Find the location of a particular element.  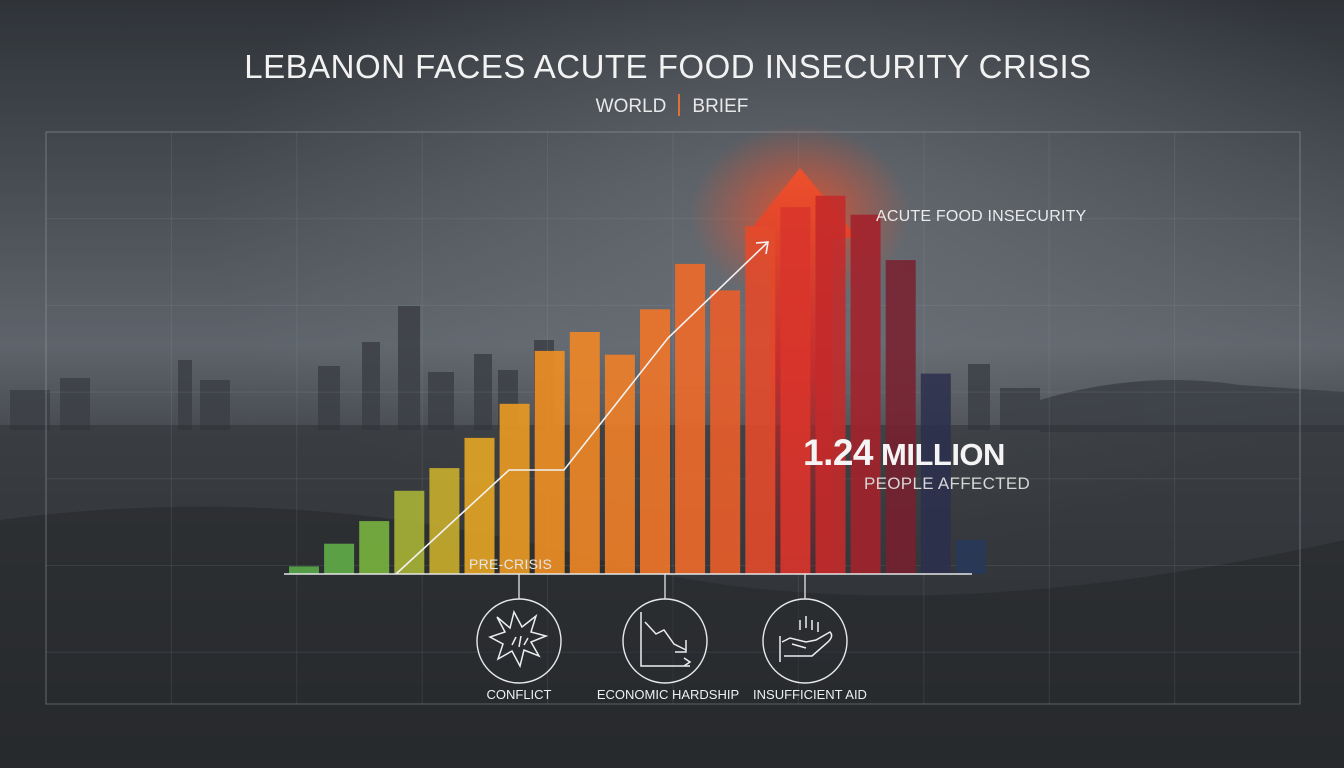

driver-label-conflict: CONFLICT is located at coordinates (519, 694).